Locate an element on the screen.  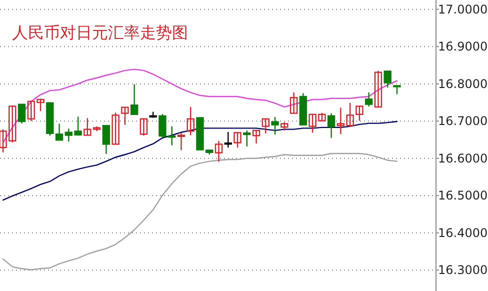
y-tick-label: 16.5000 is located at coordinates (463, 195).